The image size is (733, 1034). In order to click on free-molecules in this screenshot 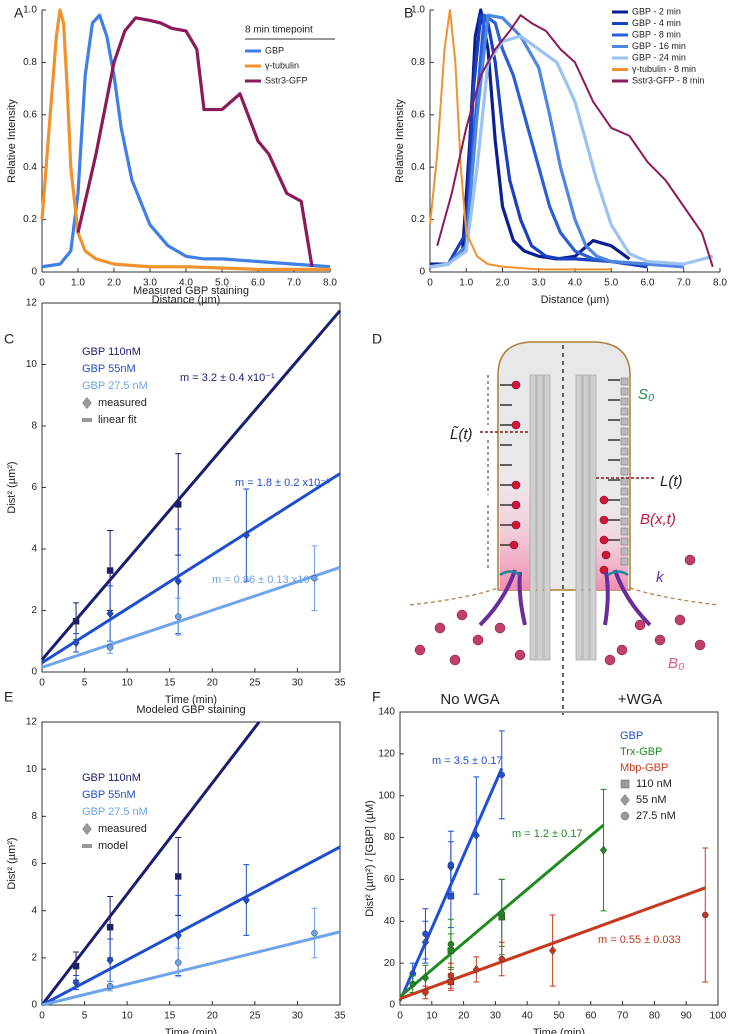, I will do `click(560, 610)`.